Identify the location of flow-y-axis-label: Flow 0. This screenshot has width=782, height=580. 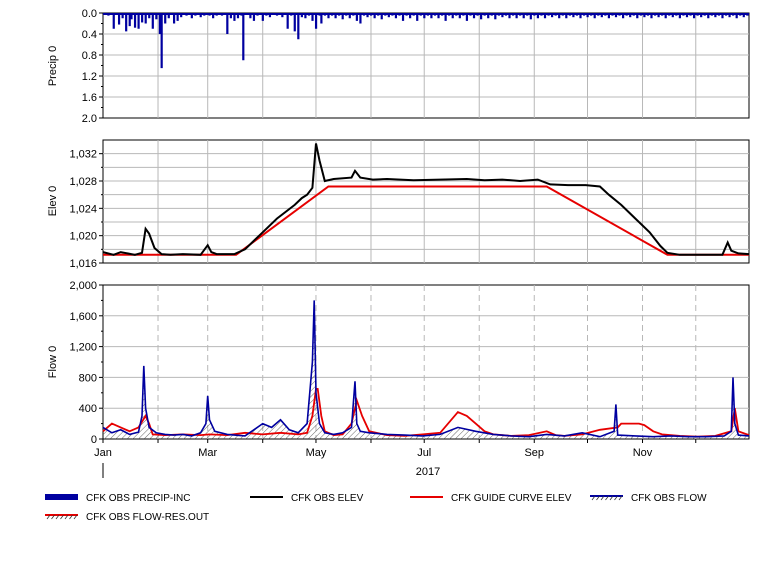
(53, 362).